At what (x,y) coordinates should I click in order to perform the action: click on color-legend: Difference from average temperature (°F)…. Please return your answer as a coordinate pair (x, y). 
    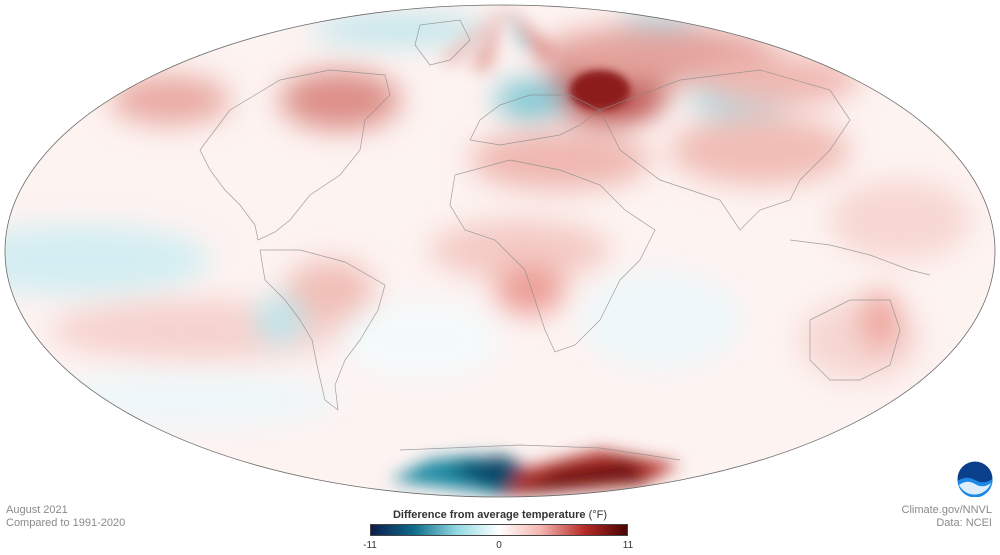
    Looking at the image, I should click on (500, 531).